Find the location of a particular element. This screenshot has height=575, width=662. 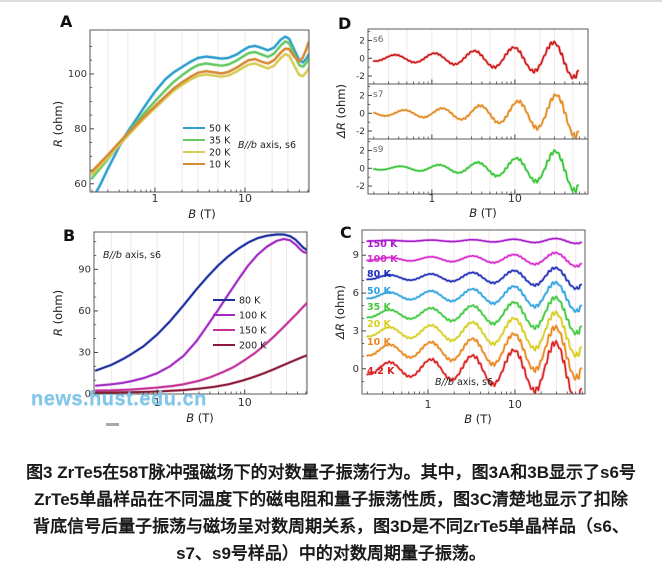

svg-text: 200 K is located at coordinates (253, 346).